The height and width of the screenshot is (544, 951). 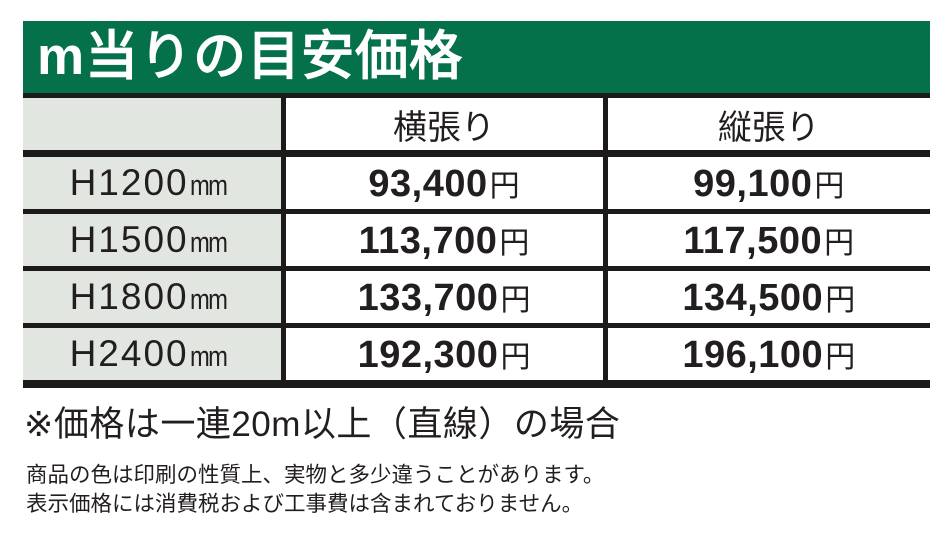 I want to click on height-value: H1200, so click(x=129, y=182).